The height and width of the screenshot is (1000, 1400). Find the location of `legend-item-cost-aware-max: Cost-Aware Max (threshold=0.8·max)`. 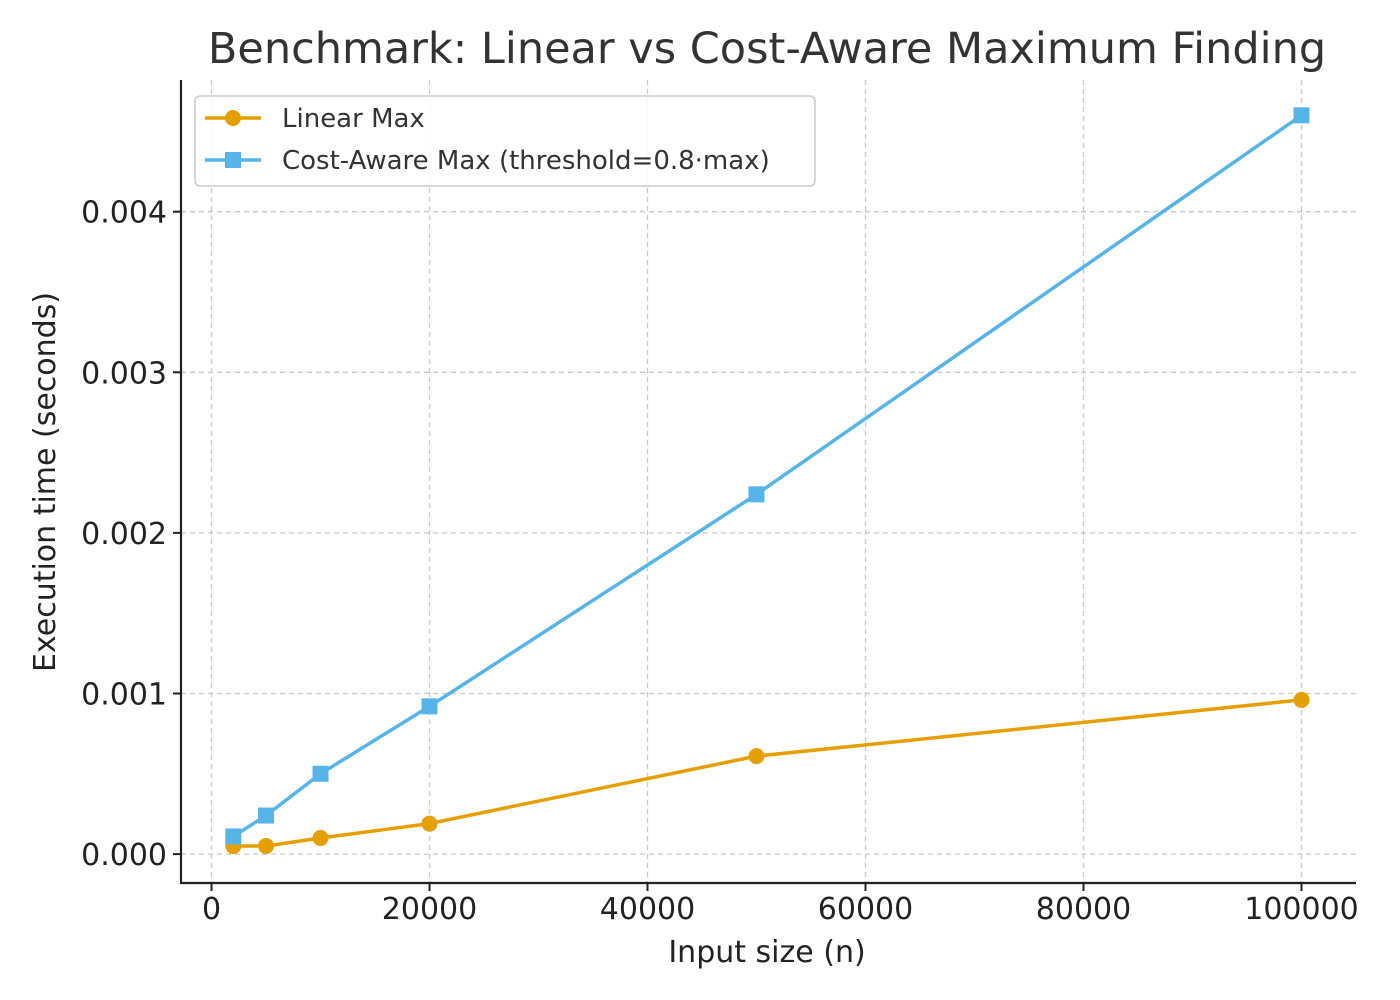

legend-item-cost-aware-max: Cost-Aware Max (threshold=0.8·max) is located at coordinates (487, 161).